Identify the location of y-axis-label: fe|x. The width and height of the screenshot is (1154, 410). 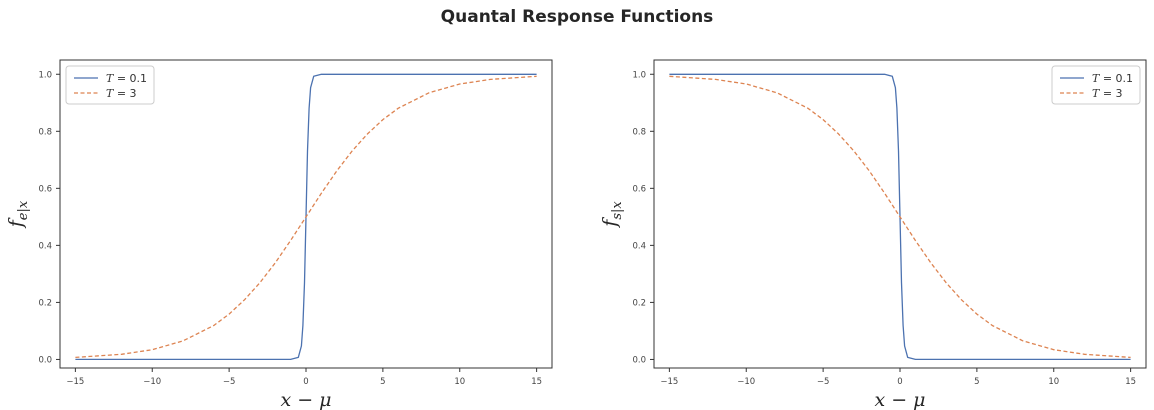
(18, 214).